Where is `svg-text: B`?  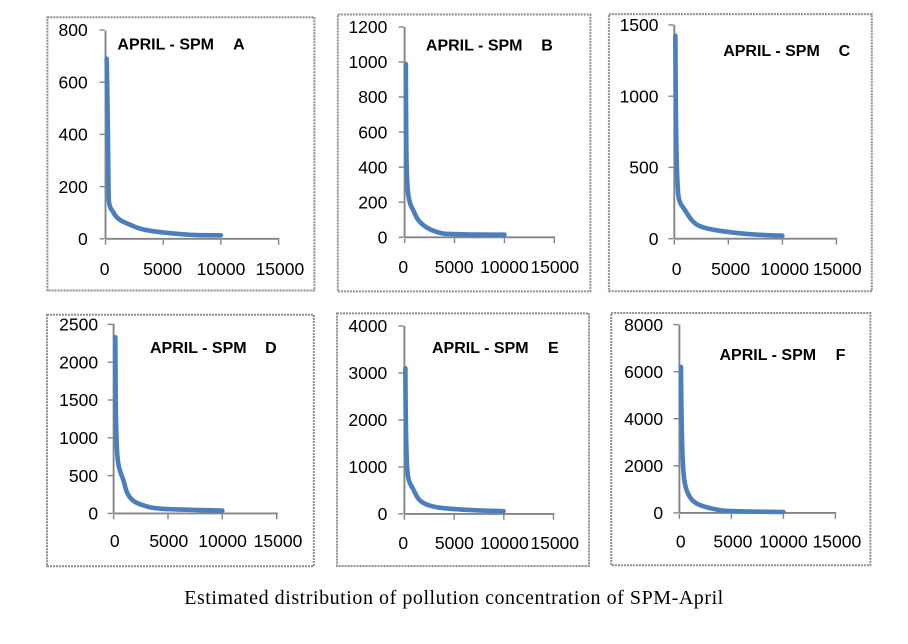 svg-text: B is located at coordinates (547, 46).